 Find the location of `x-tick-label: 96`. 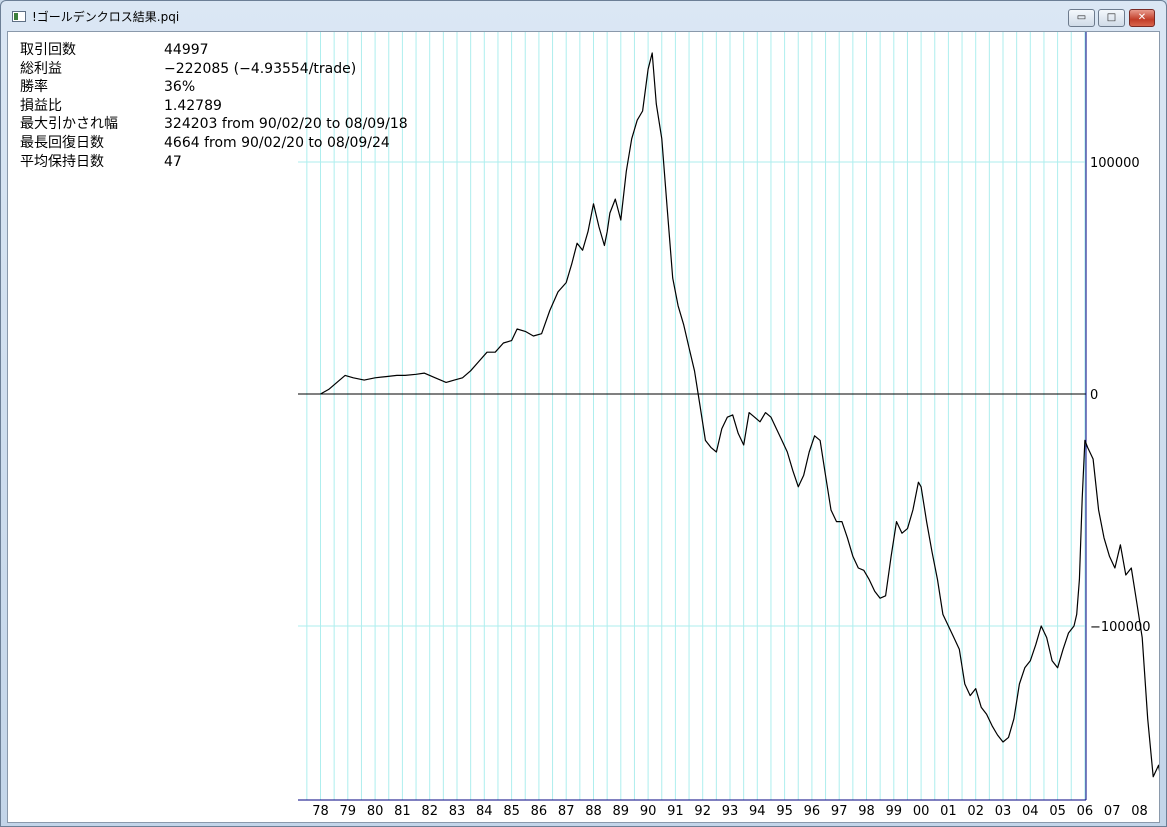

x-tick-label: 96 is located at coordinates (812, 811).